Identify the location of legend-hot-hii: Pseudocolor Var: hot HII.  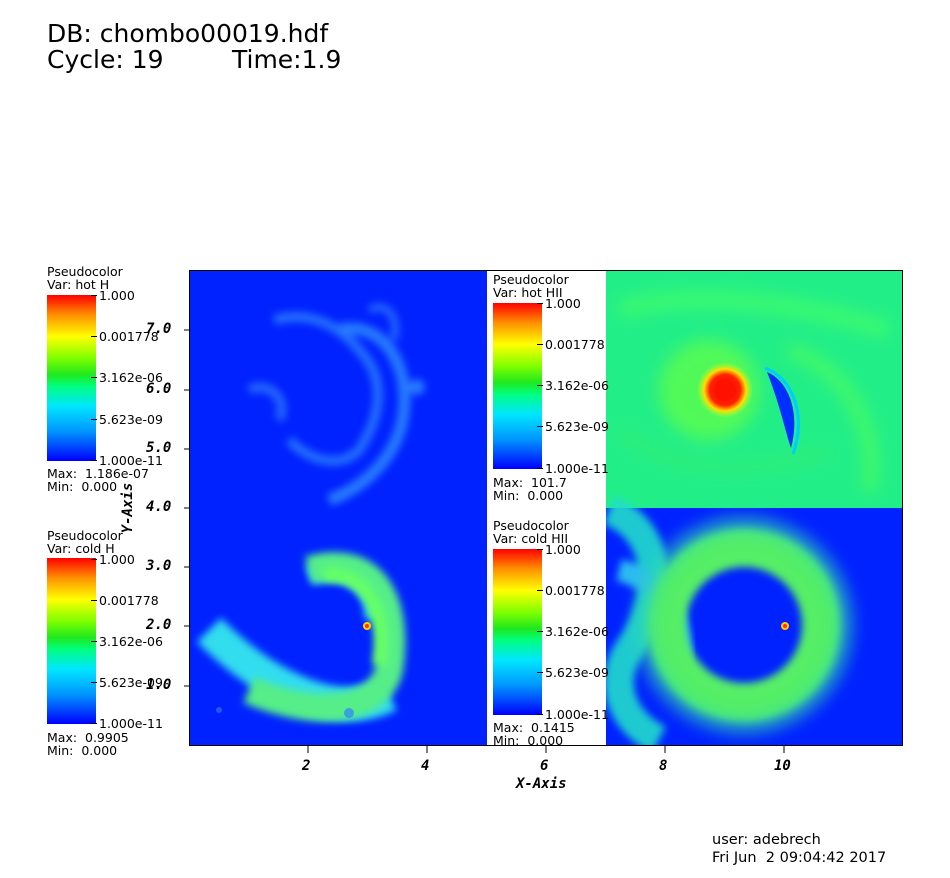
(531, 286).